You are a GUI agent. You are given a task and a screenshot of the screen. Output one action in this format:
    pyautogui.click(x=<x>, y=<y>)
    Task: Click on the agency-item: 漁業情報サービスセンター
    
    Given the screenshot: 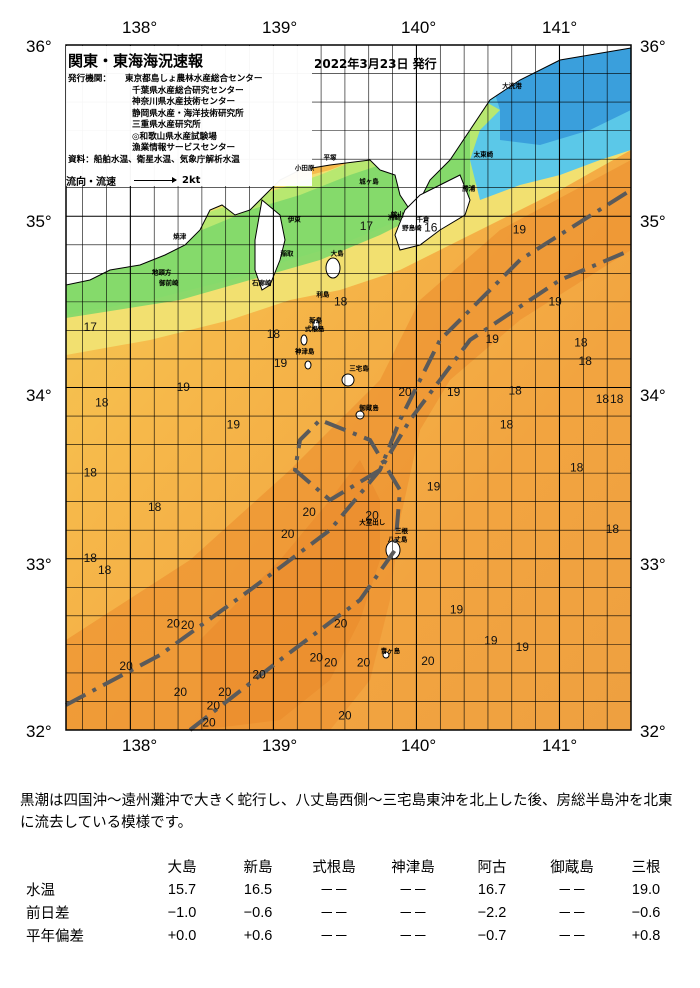 What is the action you would take?
    pyautogui.click(x=184, y=148)
    